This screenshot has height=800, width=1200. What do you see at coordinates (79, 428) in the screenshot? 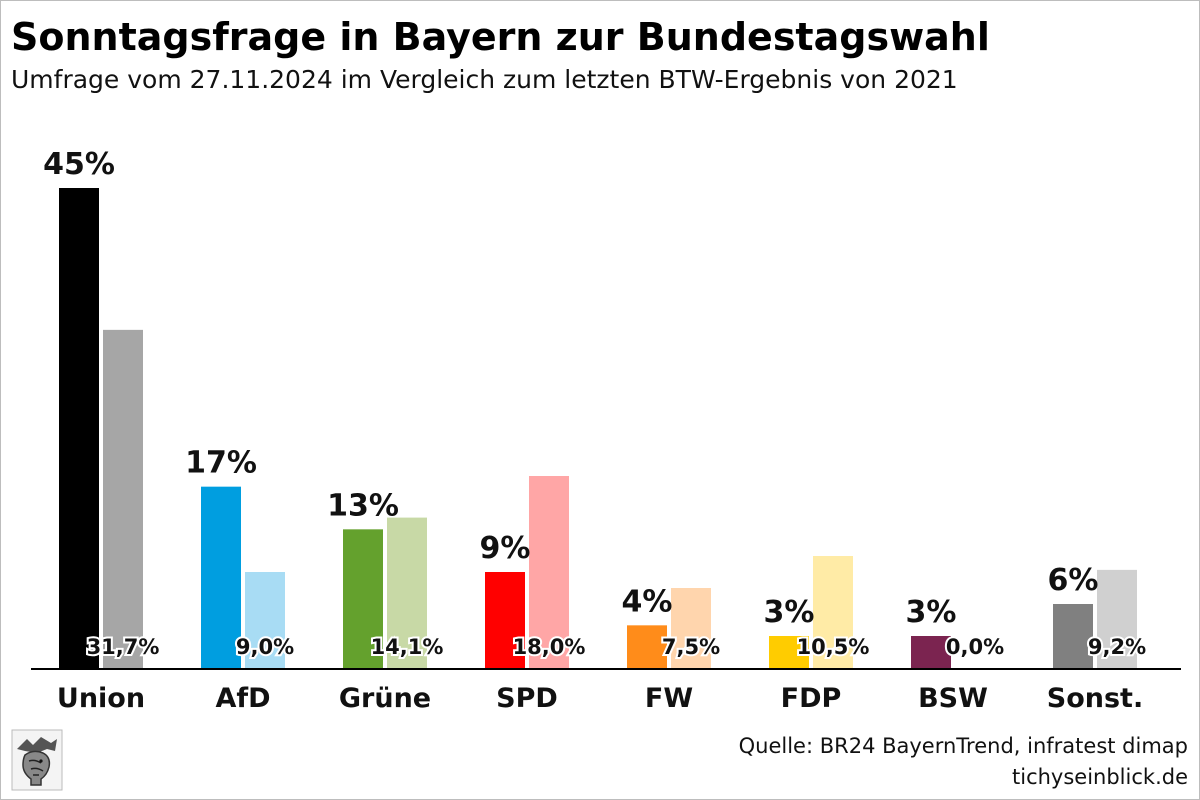
I see `bar-union-umfrage` at bounding box center [79, 428].